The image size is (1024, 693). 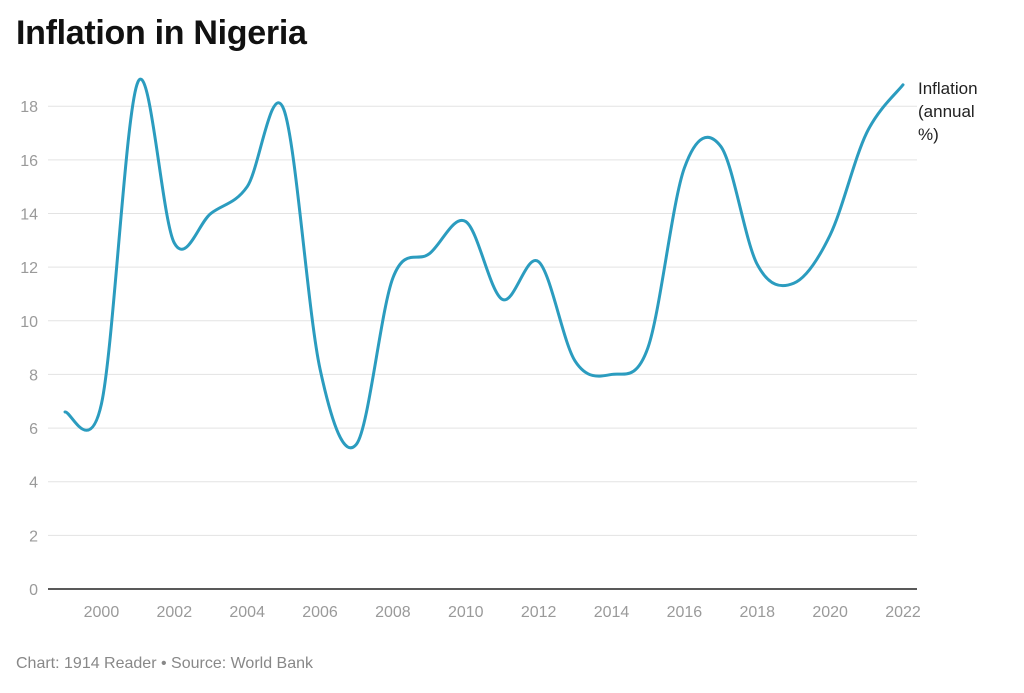 What do you see at coordinates (175, 612) in the screenshot?
I see `x-tick-label: 2002` at bounding box center [175, 612].